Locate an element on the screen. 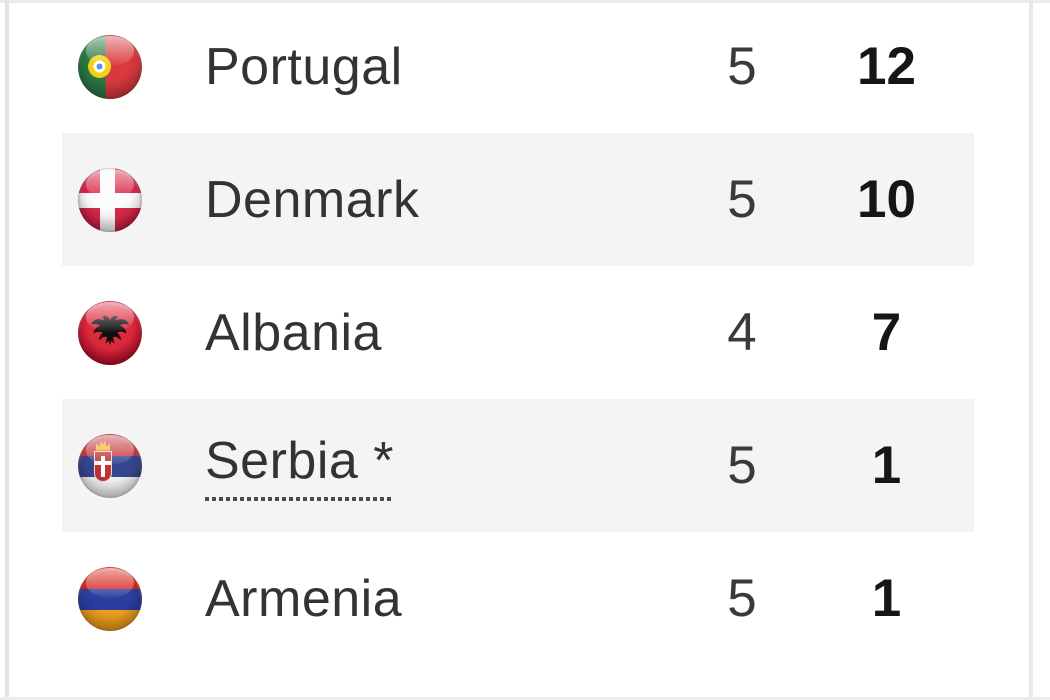 Image resolution: width=1050 pixels, height=700 pixels. team-name: Albania is located at coordinates (445, 333).